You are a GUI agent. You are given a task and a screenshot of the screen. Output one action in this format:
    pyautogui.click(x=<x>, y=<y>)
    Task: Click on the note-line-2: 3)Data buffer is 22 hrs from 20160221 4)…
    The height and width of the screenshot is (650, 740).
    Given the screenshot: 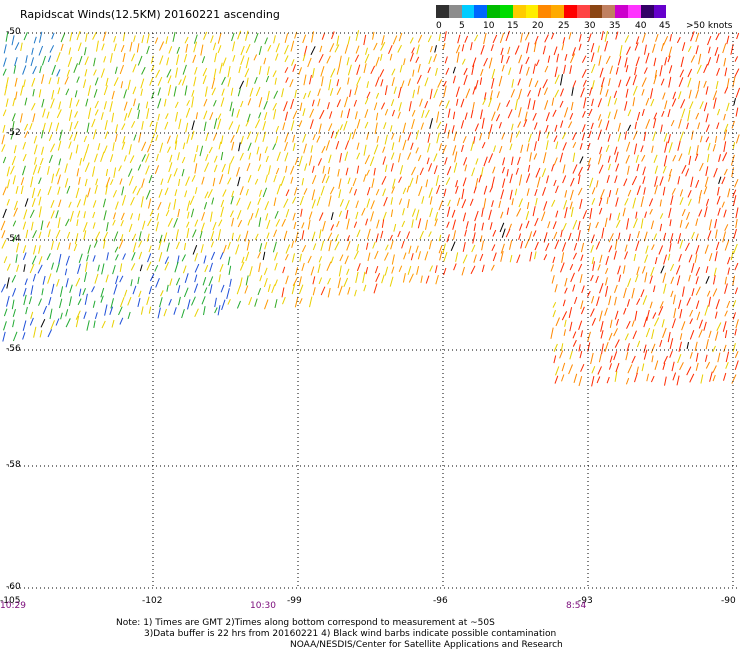 What is the action you would take?
    pyautogui.click(x=350, y=634)
    